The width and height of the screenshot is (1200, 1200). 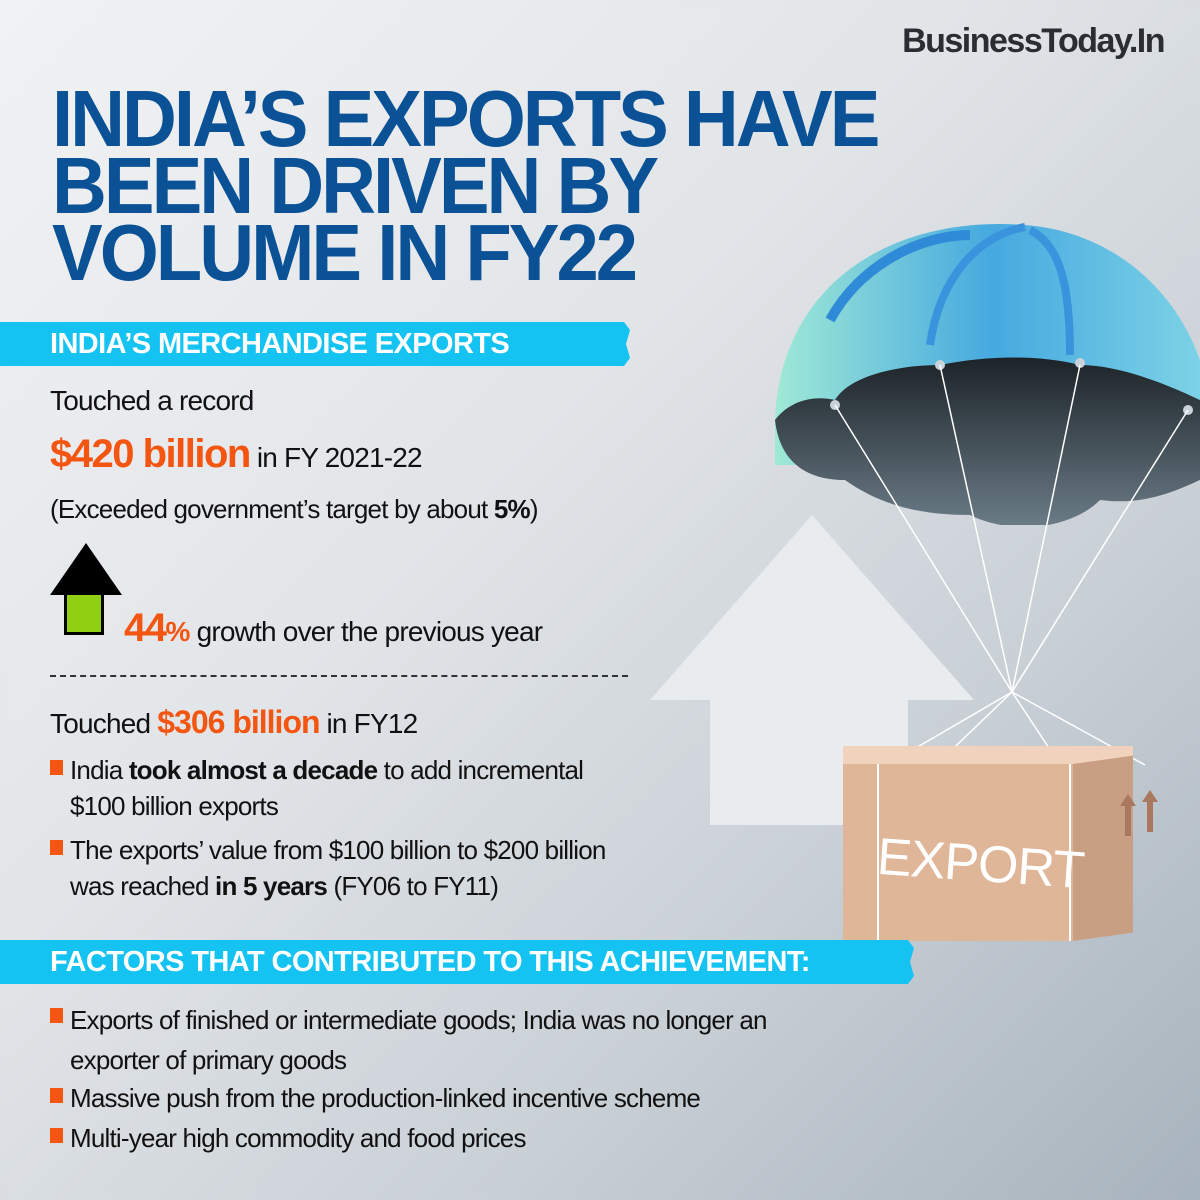 I want to click on section-banner-merchandise-exports: INDIA’S MERCHANDISE EXPORTS, so click(x=315, y=344).